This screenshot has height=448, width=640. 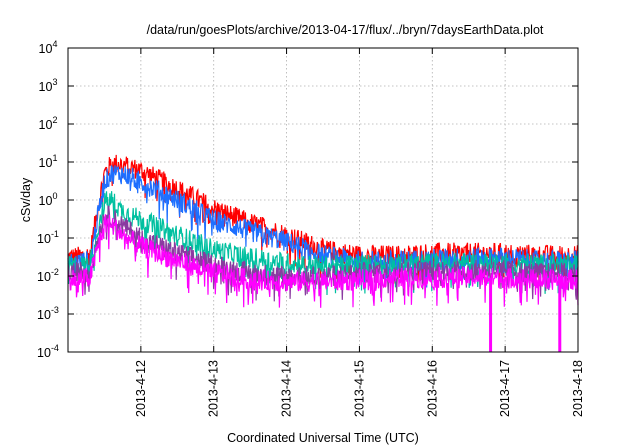 What do you see at coordinates (48, 123) in the screenshot?
I see `y-tick-label: 10²` at bounding box center [48, 123].